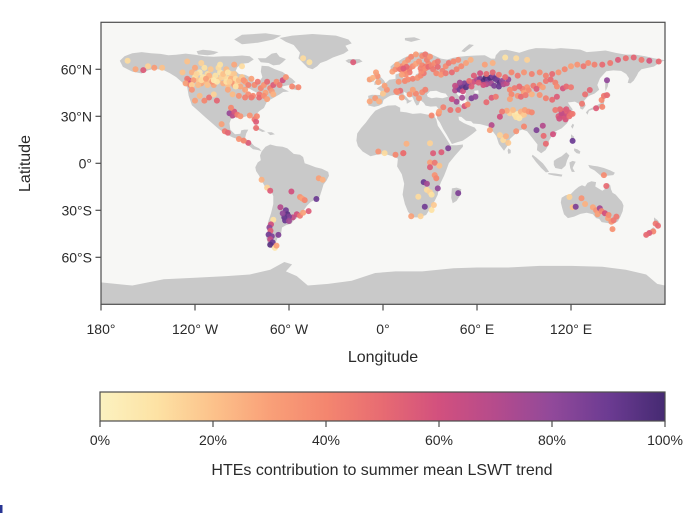 The image size is (688, 513). I want to click on y-tick-label: 60°N, so click(76, 69).